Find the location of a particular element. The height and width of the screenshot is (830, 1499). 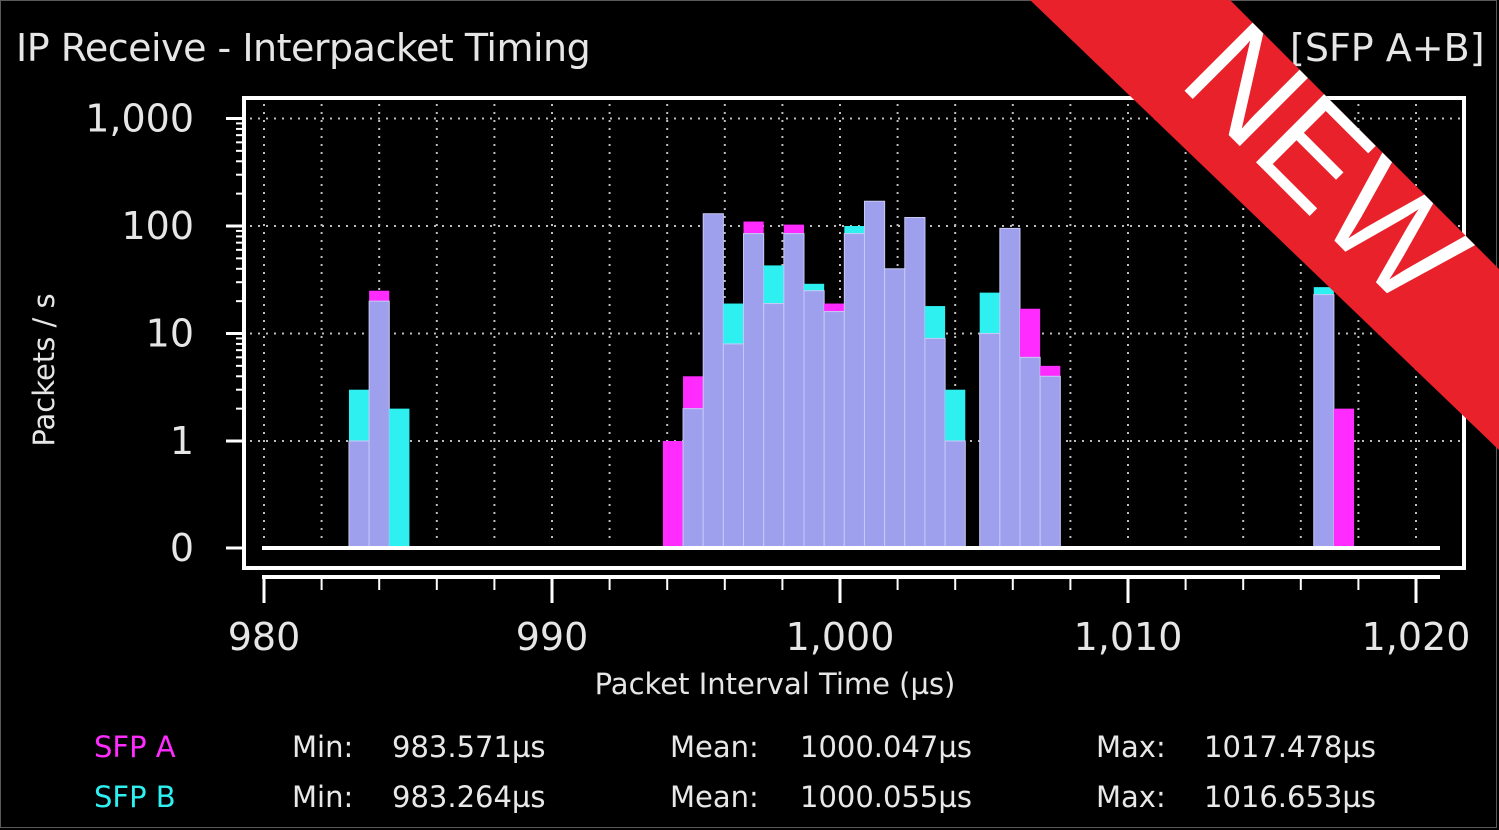

x-axis-label: Packet Interval Time (µs) is located at coordinates (775, 684).